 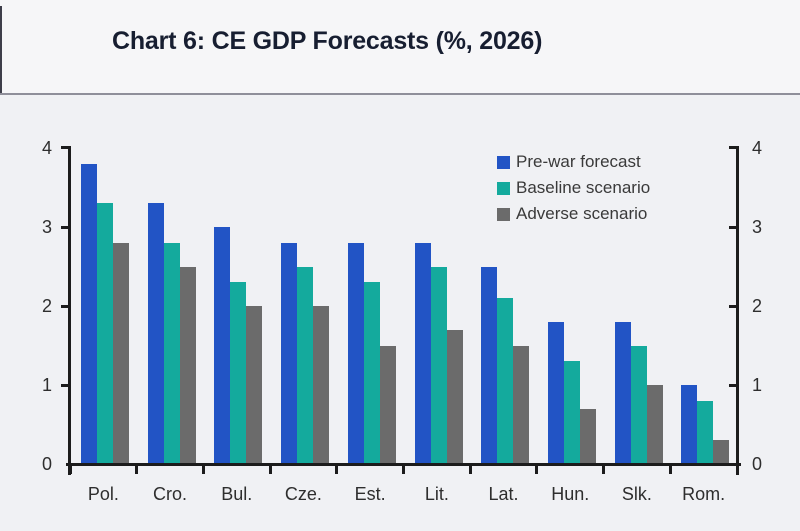 I want to click on x-category-label-slk: Slk., so click(x=636, y=494).